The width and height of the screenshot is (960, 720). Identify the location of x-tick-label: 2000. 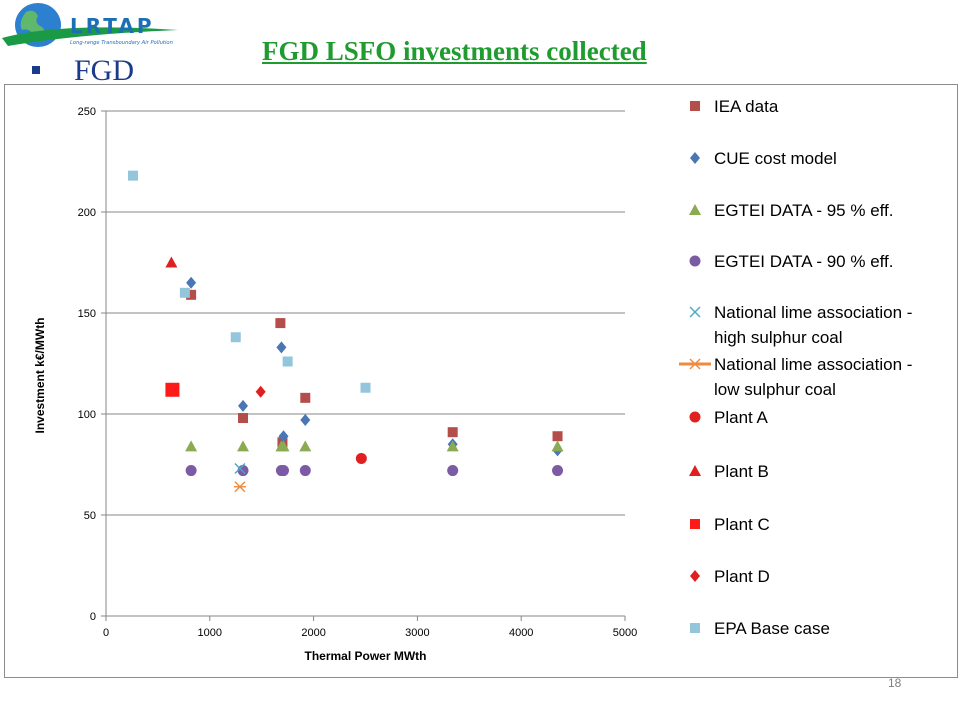
(313, 633).